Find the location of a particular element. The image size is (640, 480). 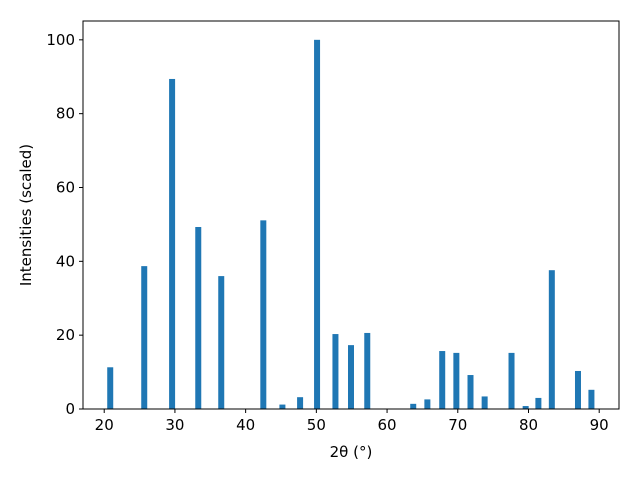

x-tick-label: 20 is located at coordinates (104, 425).